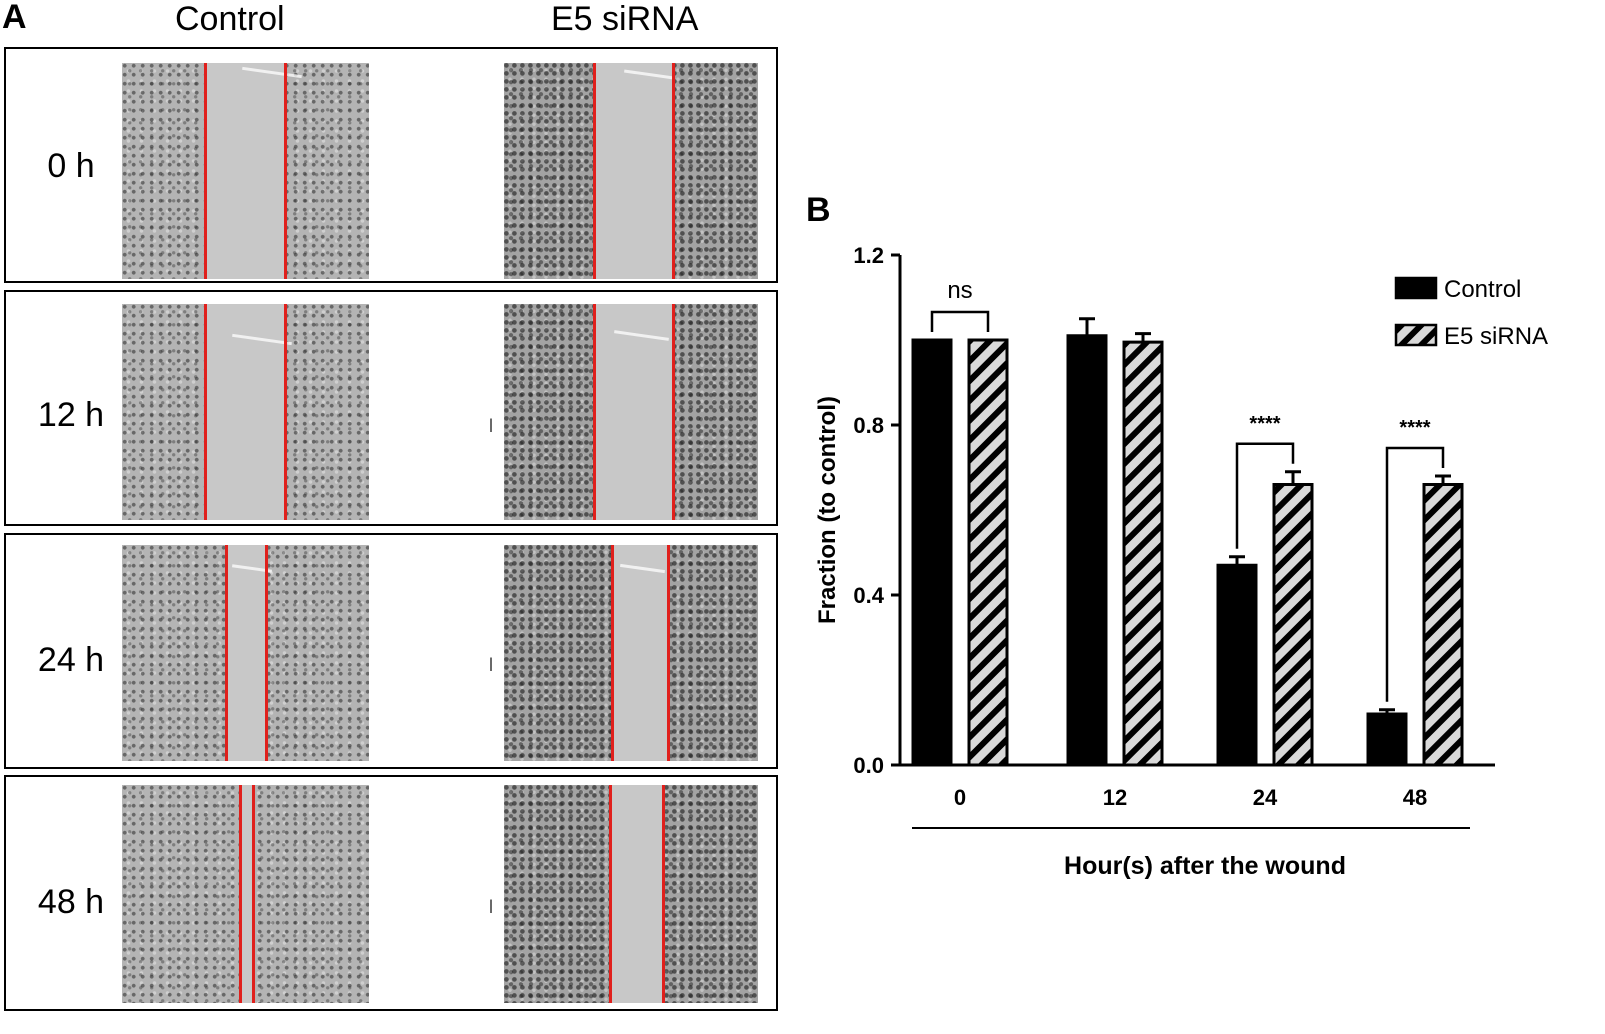  What do you see at coordinates (960, 797) in the screenshot?
I see `x-tick-label: 0` at bounding box center [960, 797].